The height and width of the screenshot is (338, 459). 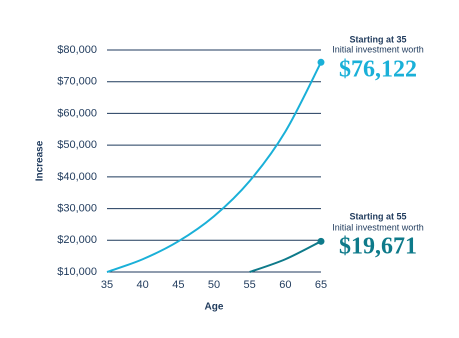 I want to click on value-label: $76,122, so click(x=378, y=70).